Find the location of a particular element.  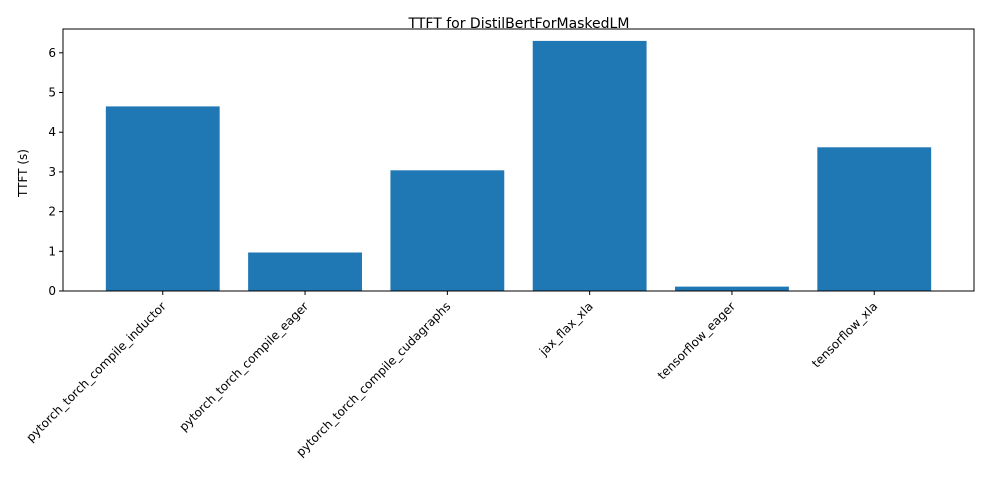

x-tick-label: jax_flax_xla is located at coordinates (566, 329).